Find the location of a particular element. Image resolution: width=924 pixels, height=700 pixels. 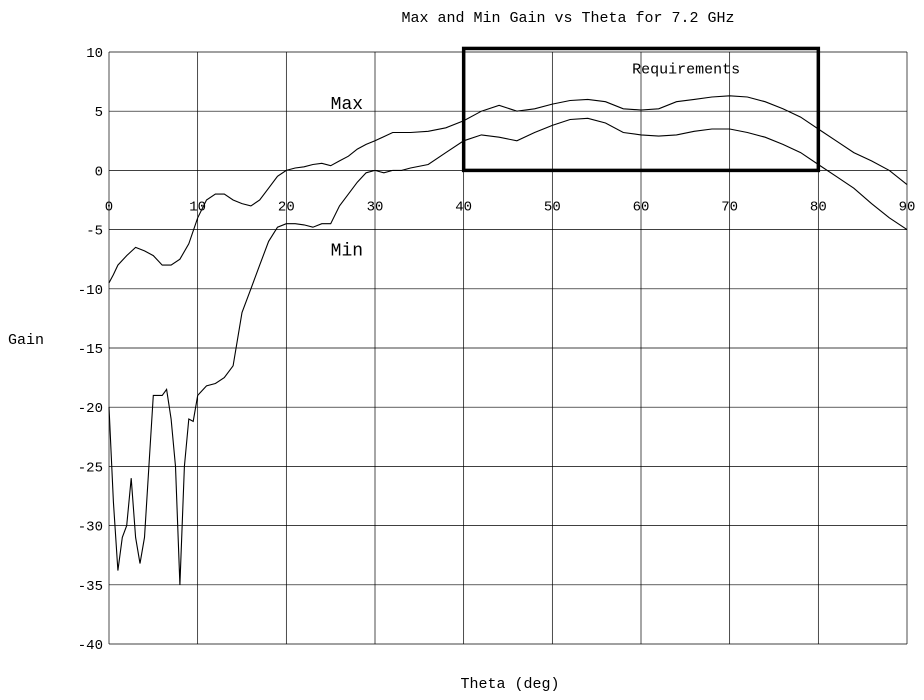

requirements-box-group: Requirements is located at coordinates (641, 109).